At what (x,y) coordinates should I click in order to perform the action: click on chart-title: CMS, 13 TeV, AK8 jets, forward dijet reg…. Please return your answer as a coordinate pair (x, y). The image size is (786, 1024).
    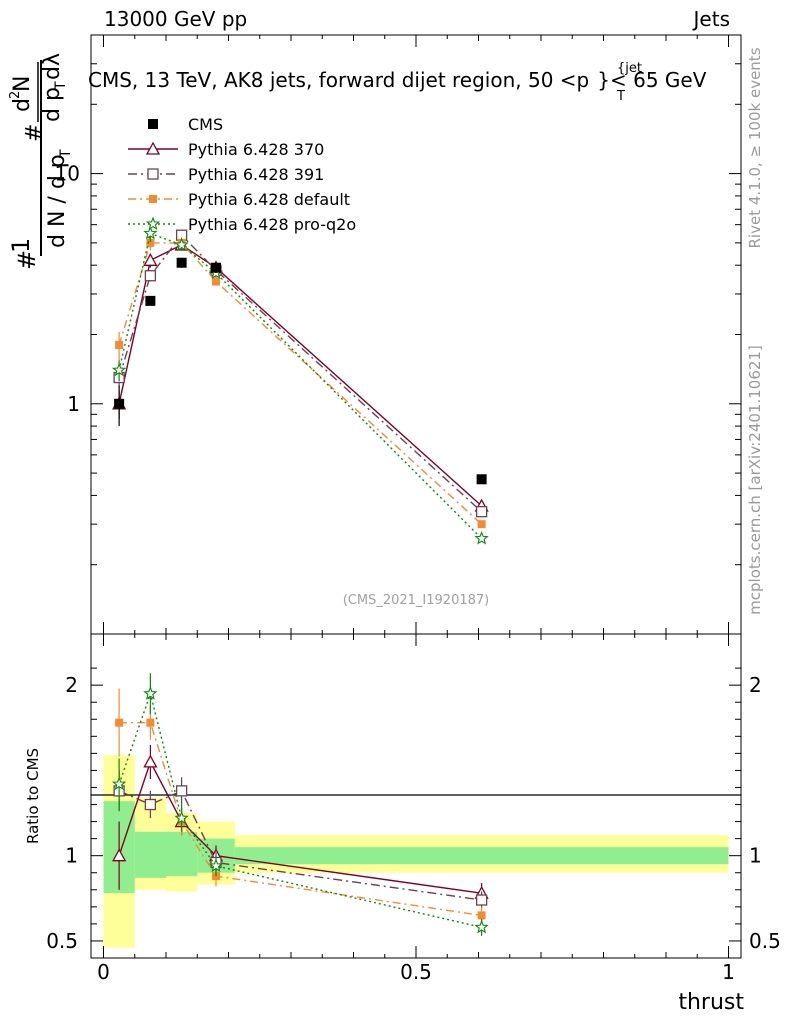
    Looking at the image, I should click on (397, 80).